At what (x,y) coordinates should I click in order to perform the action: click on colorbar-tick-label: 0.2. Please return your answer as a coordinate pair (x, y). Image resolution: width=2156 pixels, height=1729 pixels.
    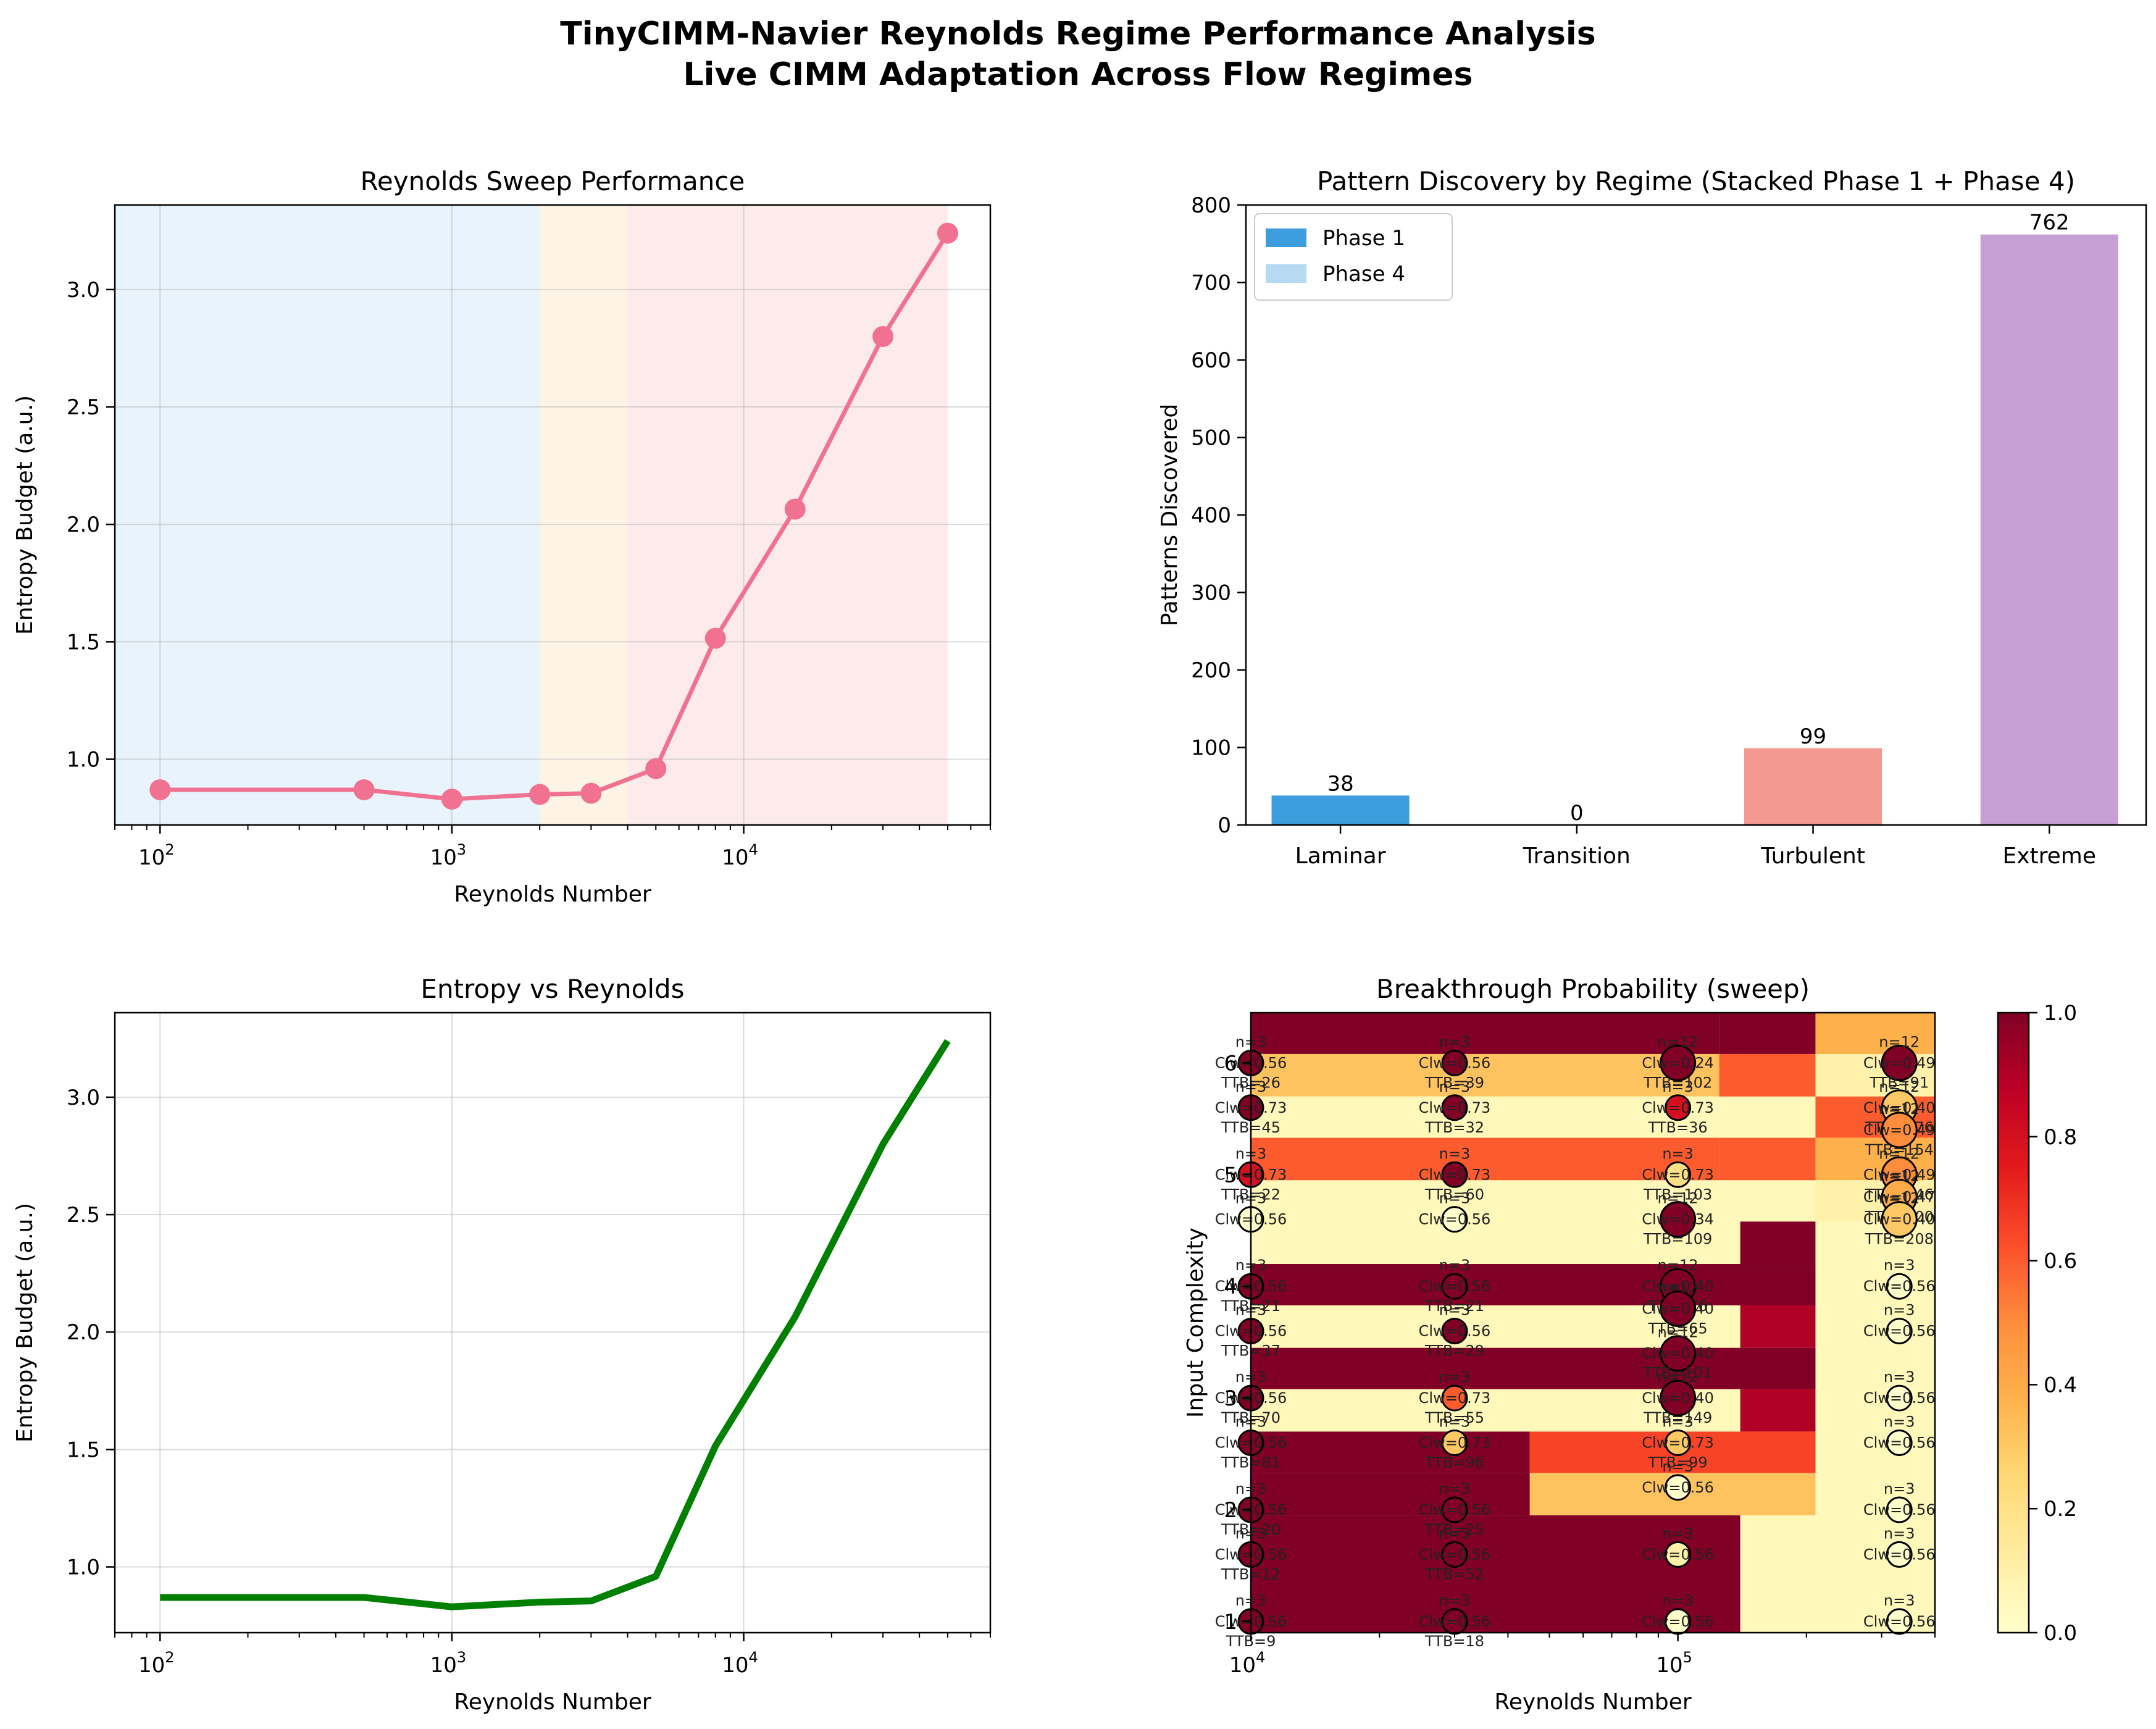
    Looking at the image, I should click on (2060, 1509).